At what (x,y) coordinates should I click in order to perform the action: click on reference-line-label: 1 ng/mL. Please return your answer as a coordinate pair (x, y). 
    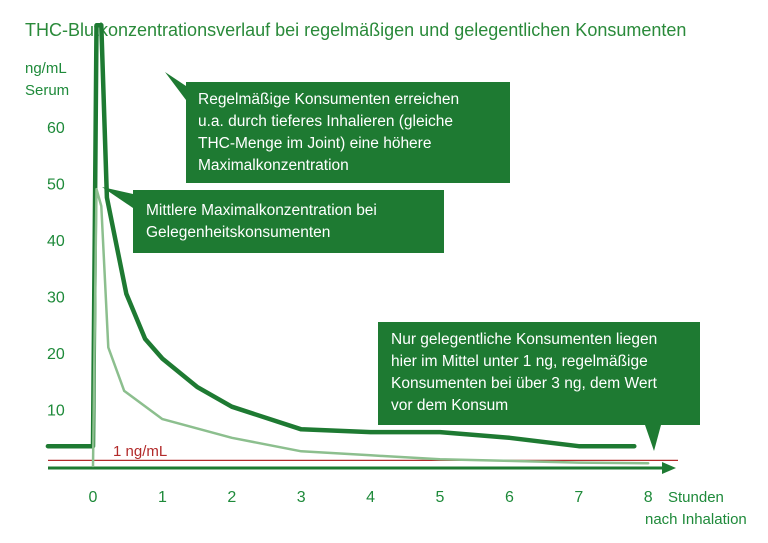
    Looking at the image, I should click on (140, 451).